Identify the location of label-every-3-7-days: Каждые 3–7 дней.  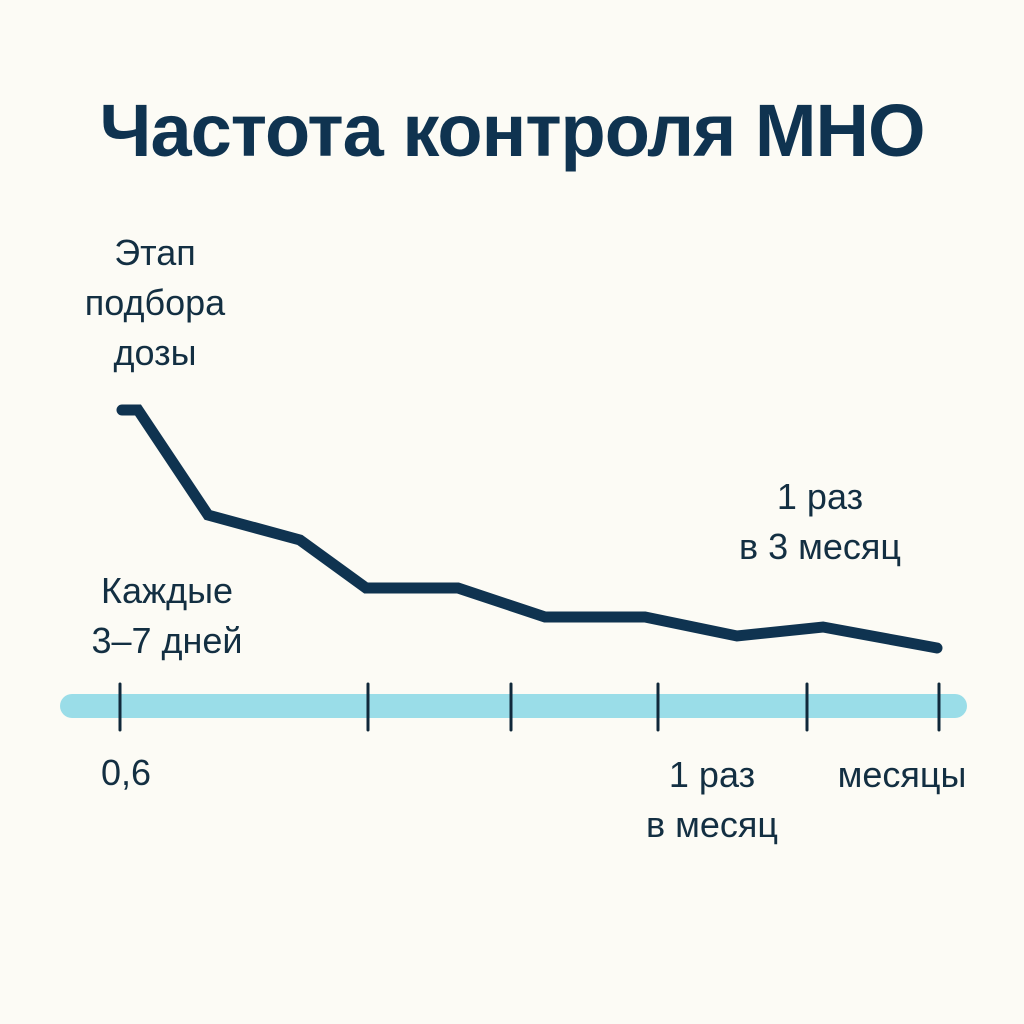
(167, 615).